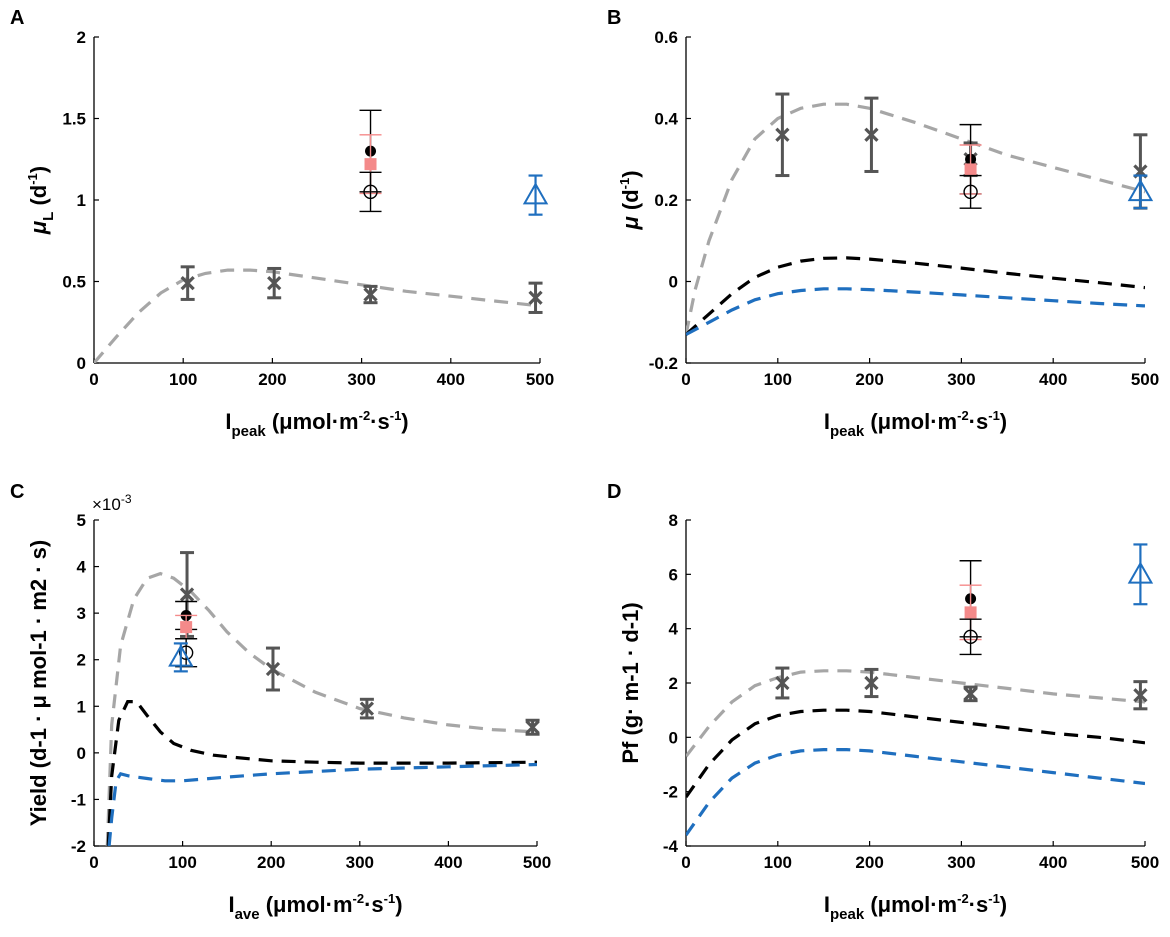 The image size is (1170, 937). What do you see at coordinates (81, 613) in the screenshot?
I see `y-tick-label: 3` at bounding box center [81, 613].